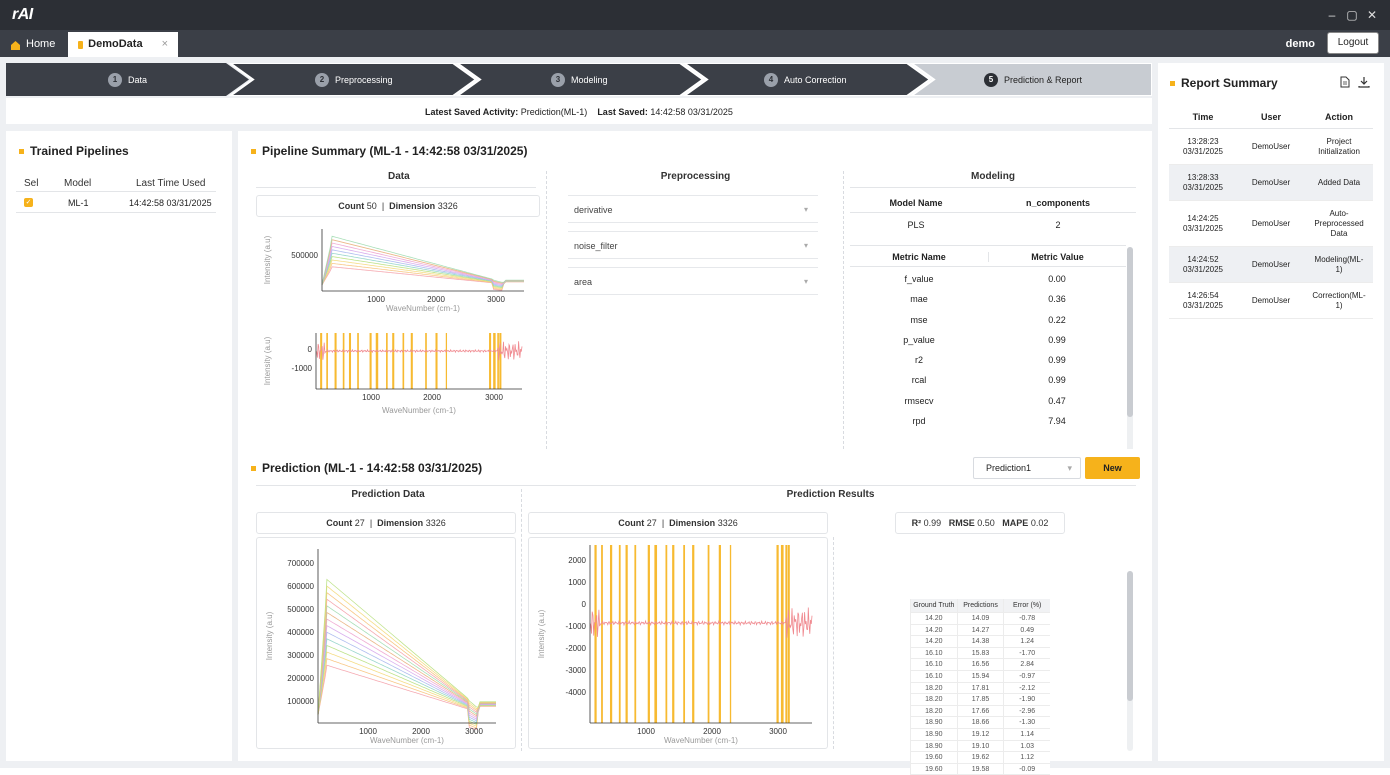 The height and width of the screenshot is (775, 1390). What do you see at coordinates (980, 664) in the screenshot?
I see `results-cell: 16.56` at bounding box center [980, 664].